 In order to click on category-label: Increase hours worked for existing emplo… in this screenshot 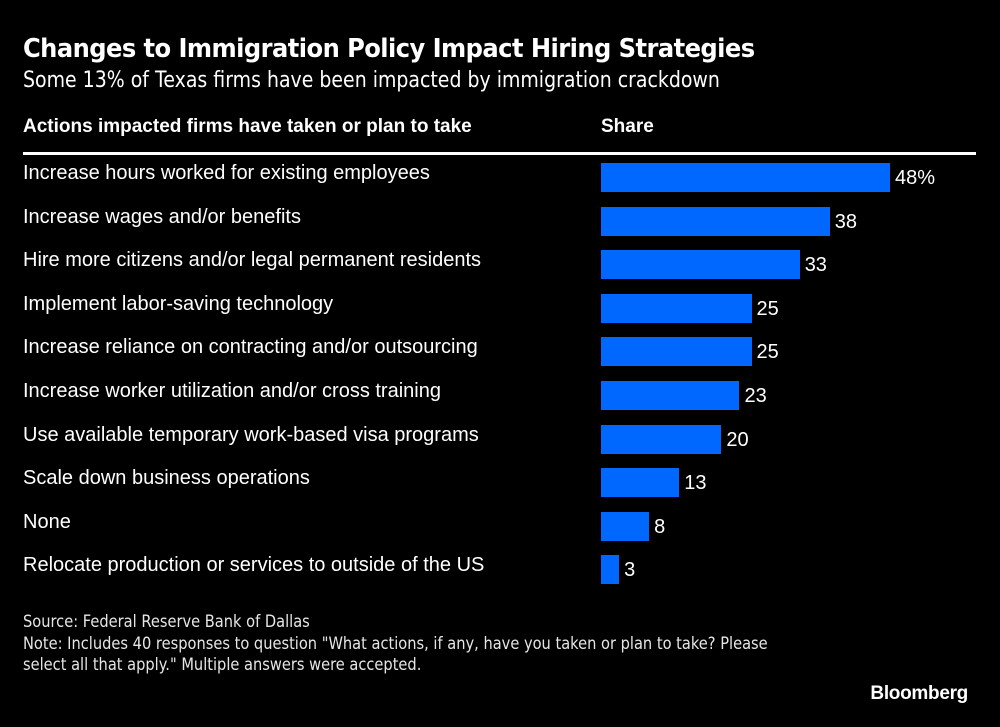, I will do `click(226, 173)`.